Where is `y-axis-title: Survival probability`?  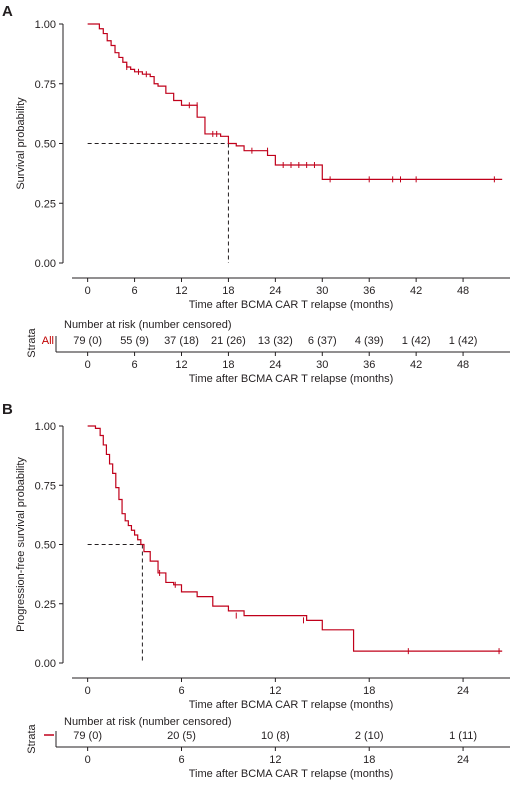 y-axis-title: Survival probability is located at coordinates (21, 143).